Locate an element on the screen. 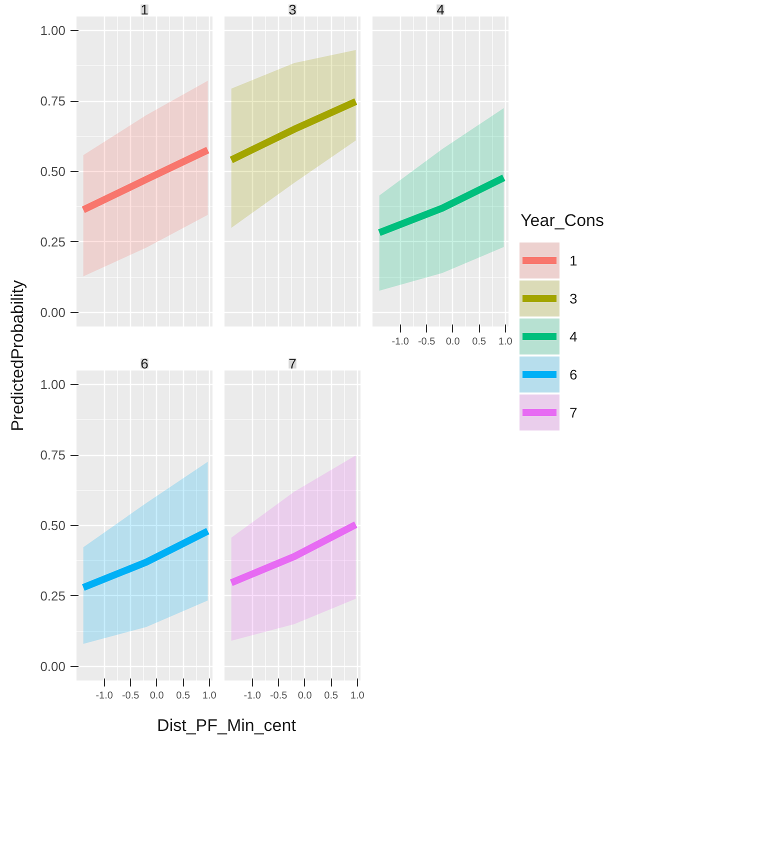 The image size is (757, 846). legend-label: 3 is located at coordinates (574, 298).